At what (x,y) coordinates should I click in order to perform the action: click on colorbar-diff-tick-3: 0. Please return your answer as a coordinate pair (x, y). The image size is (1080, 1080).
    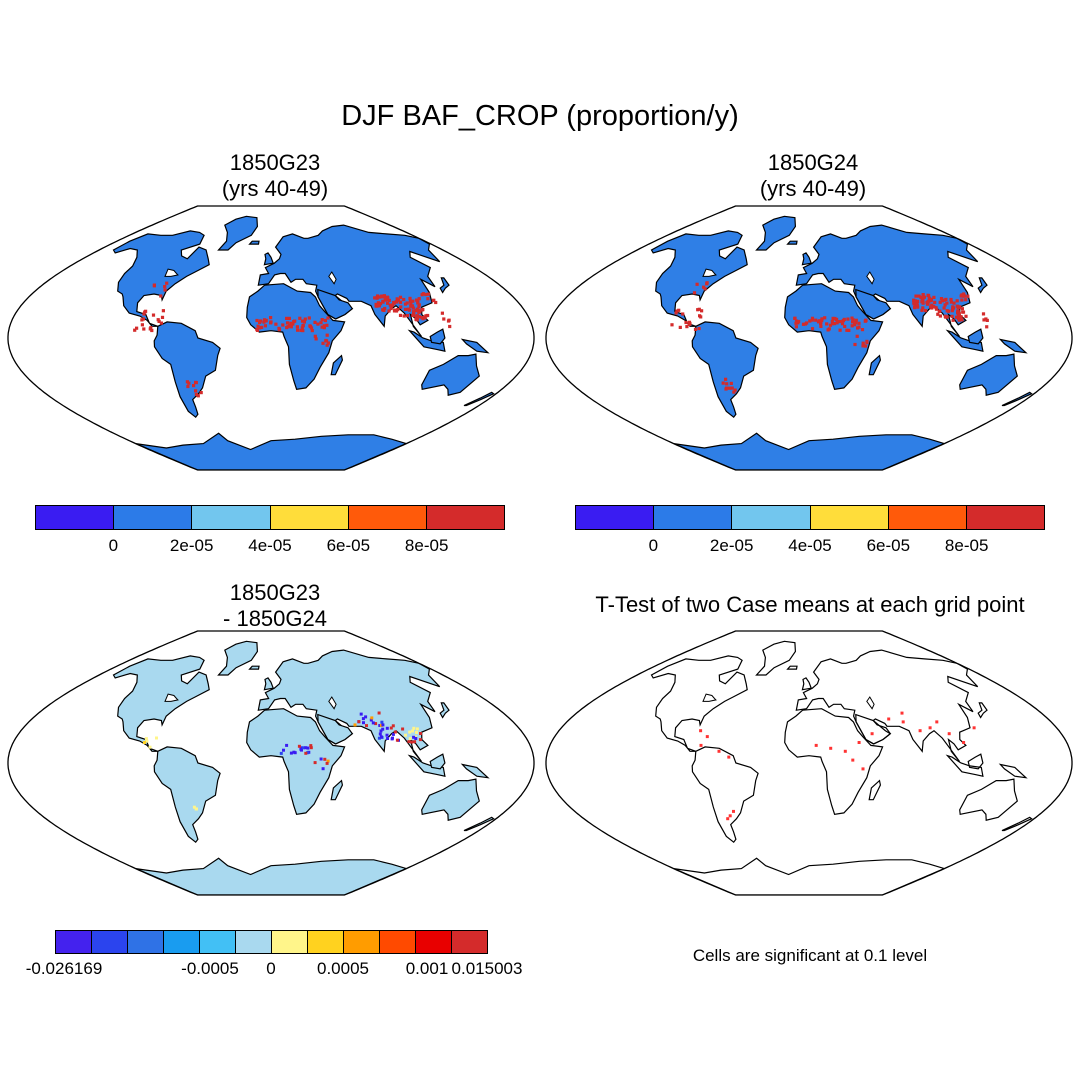
    Looking at the image, I should click on (271, 968).